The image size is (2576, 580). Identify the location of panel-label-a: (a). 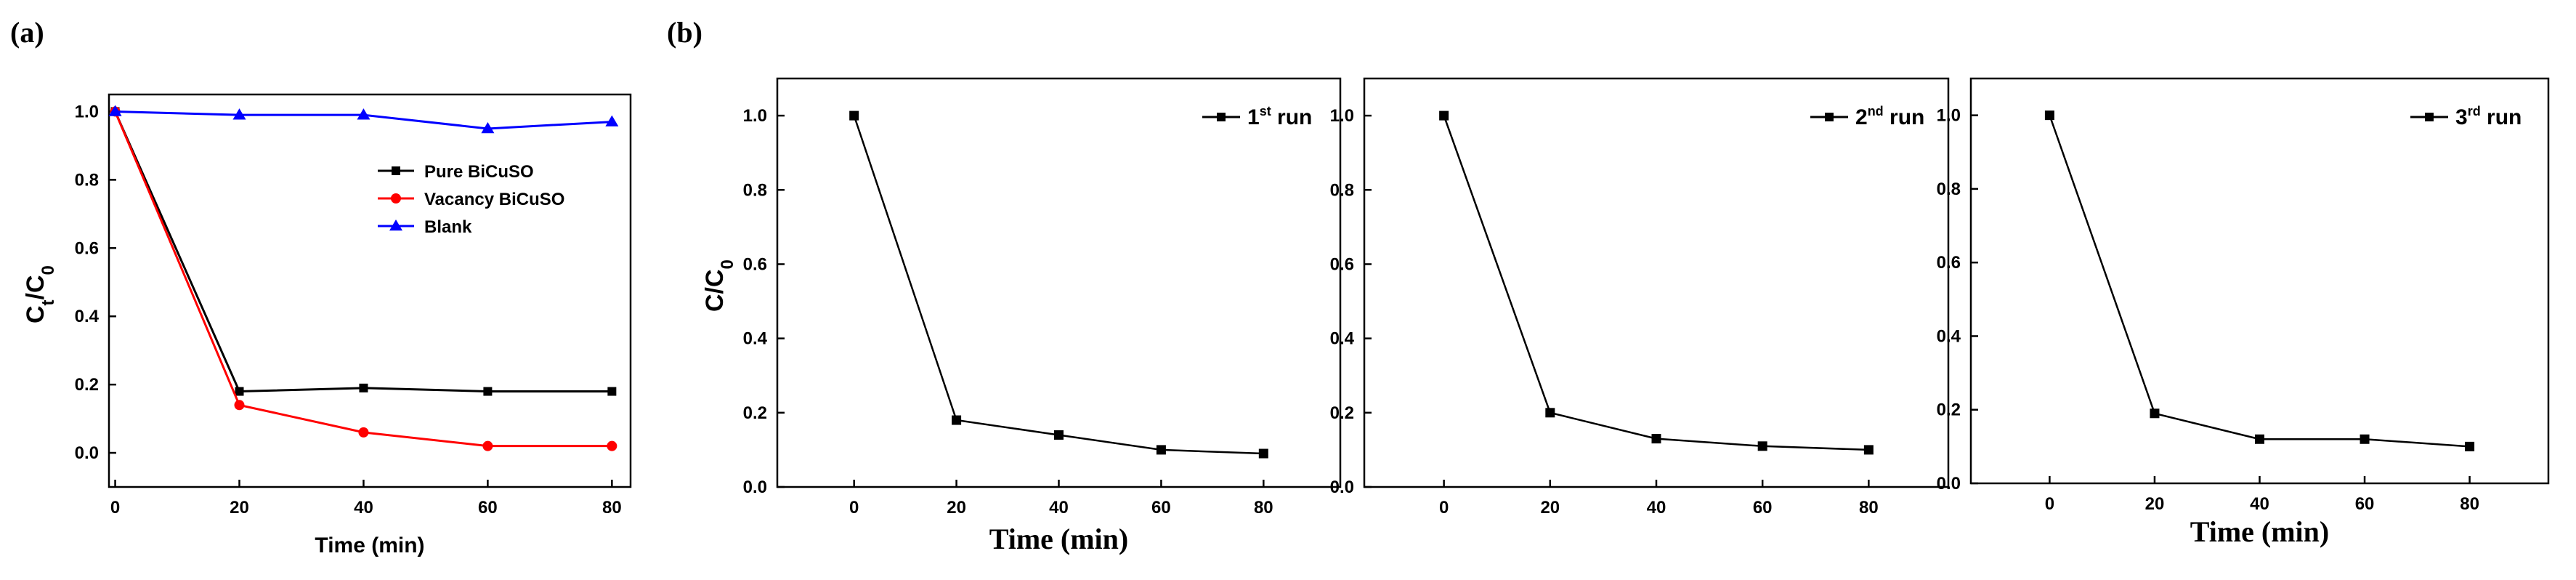
(27, 32).